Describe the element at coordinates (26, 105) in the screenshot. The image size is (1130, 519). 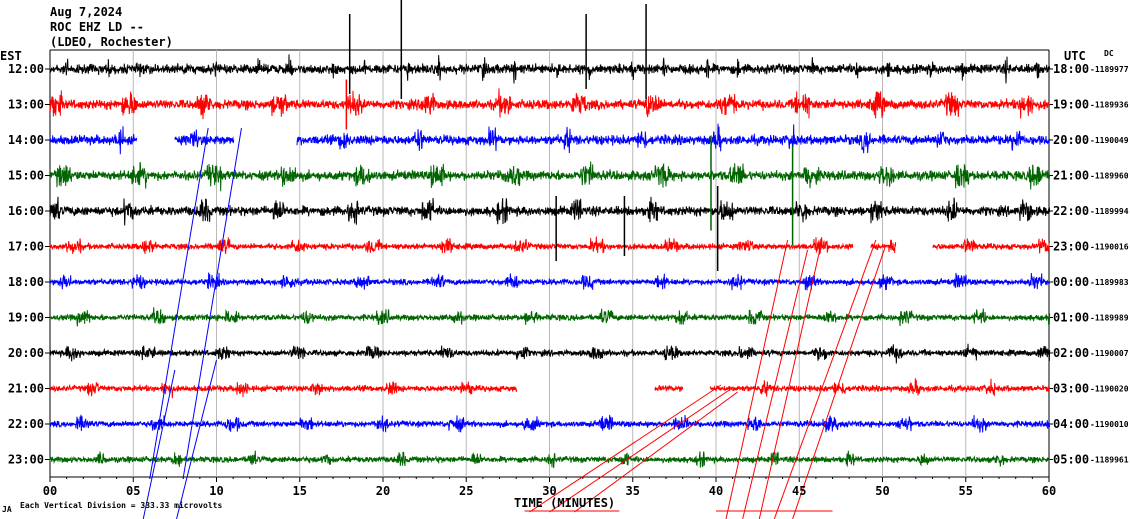
I see `row-label-est: 13:00` at that location.